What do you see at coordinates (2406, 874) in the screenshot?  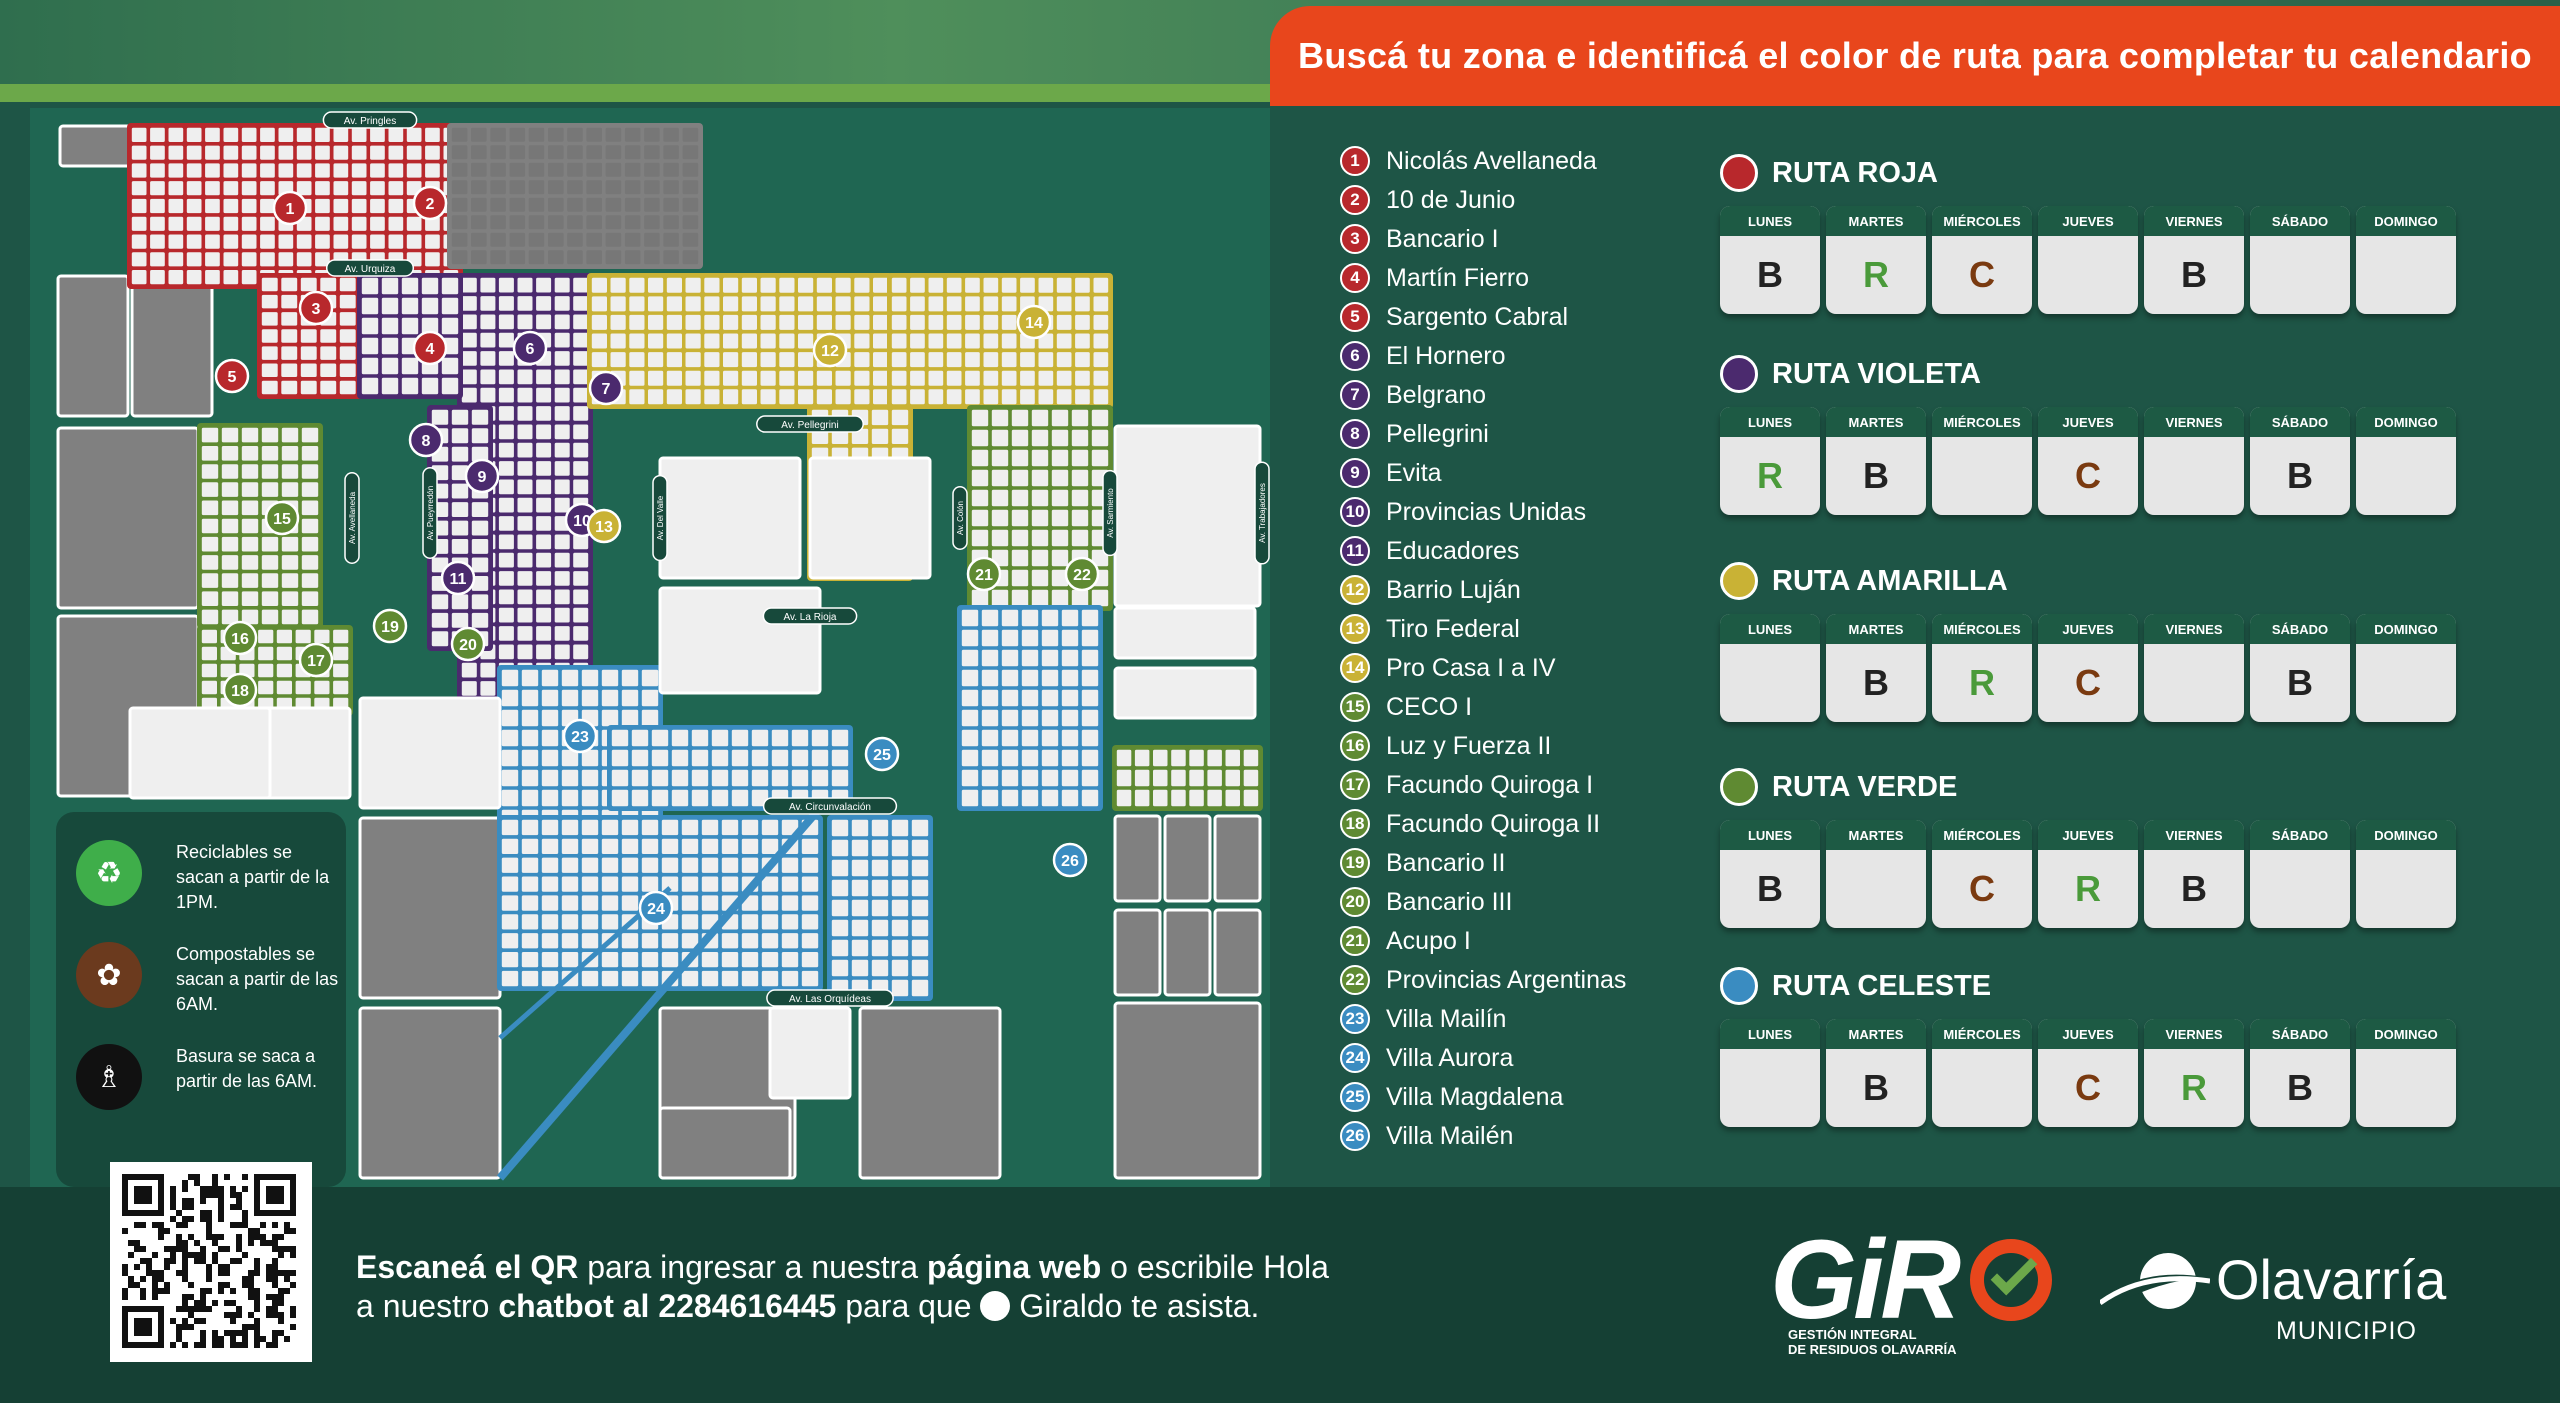 I see `calendar-day-cell: DOMINGO` at bounding box center [2406, 874].